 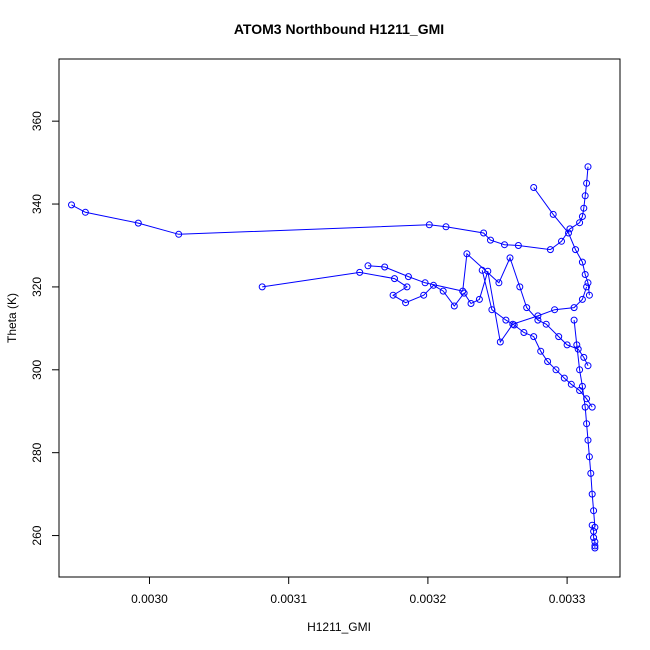 I want to click on x-tick-label: 0.0030, so click(x=149, y=599).